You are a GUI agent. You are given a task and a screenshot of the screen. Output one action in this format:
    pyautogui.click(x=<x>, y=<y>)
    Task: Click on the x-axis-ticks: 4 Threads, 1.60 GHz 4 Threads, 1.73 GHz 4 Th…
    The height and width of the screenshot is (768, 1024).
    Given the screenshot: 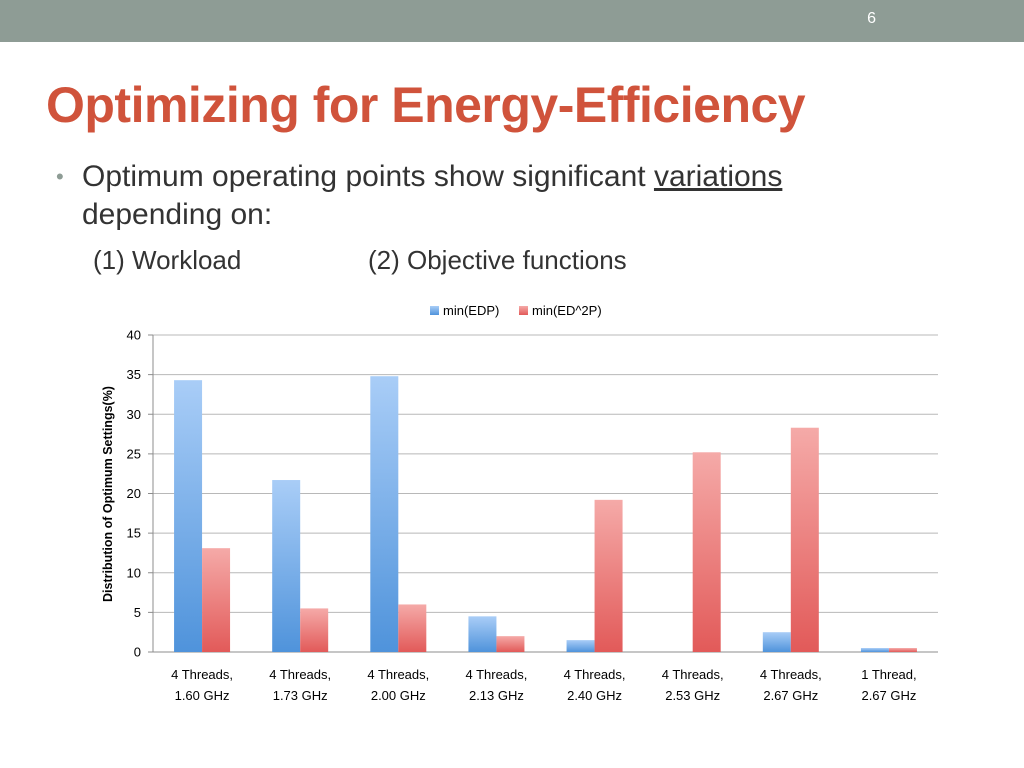 What is the action you would take?
    pyautogui.click(x=544, y=685)
    